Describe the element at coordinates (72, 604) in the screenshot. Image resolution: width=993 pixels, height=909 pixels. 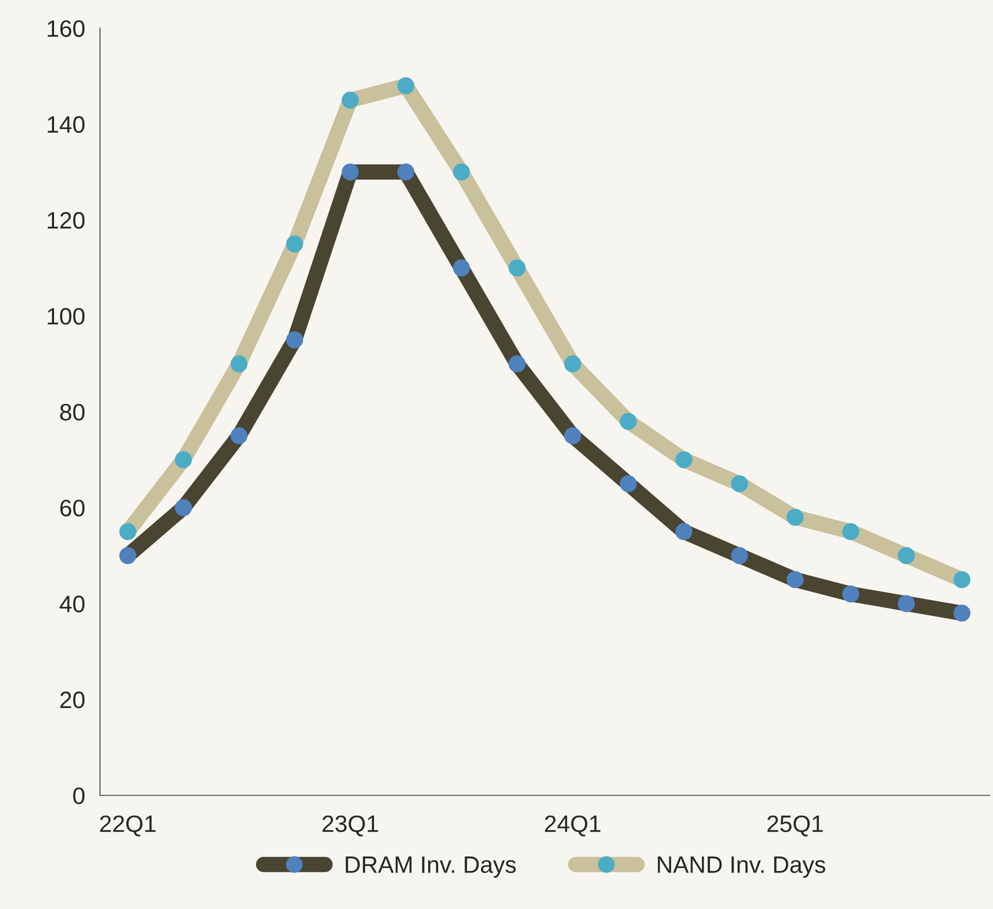
I see `y-tick-label: 40` at that location.